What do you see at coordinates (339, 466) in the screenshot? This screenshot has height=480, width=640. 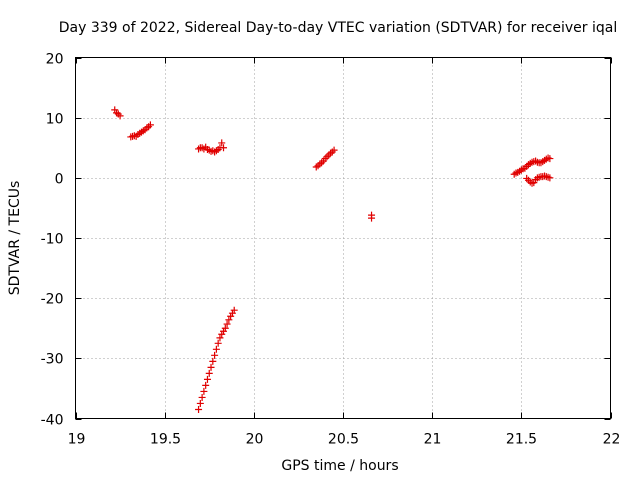 I see `x-axis-label: GPS time / hours` at bounding box center [339, 466].